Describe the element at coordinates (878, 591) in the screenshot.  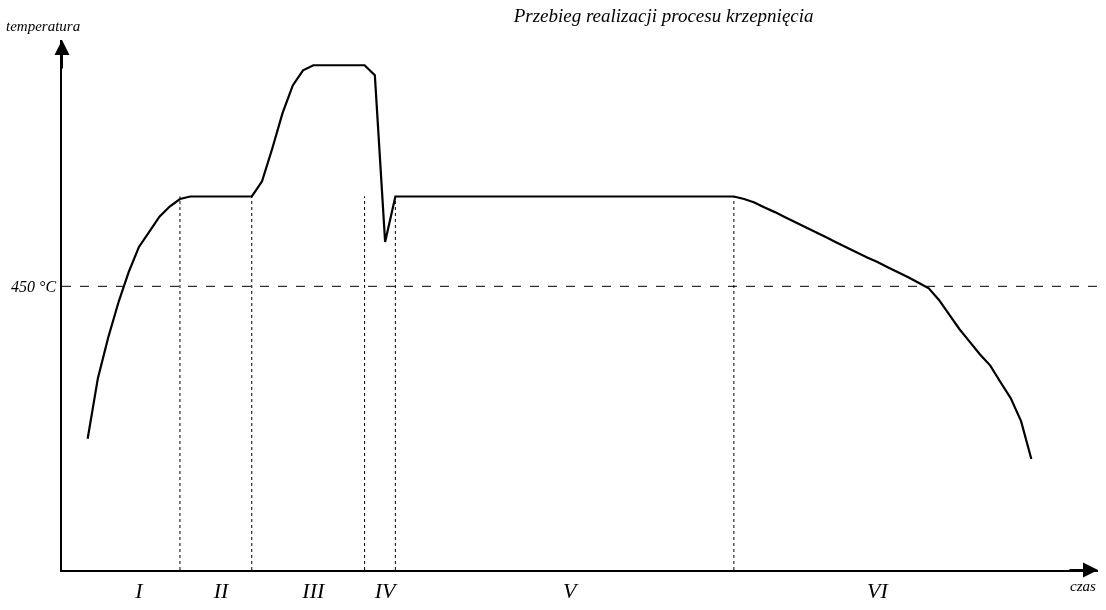
I see `x-tick-label: VI` at that location.